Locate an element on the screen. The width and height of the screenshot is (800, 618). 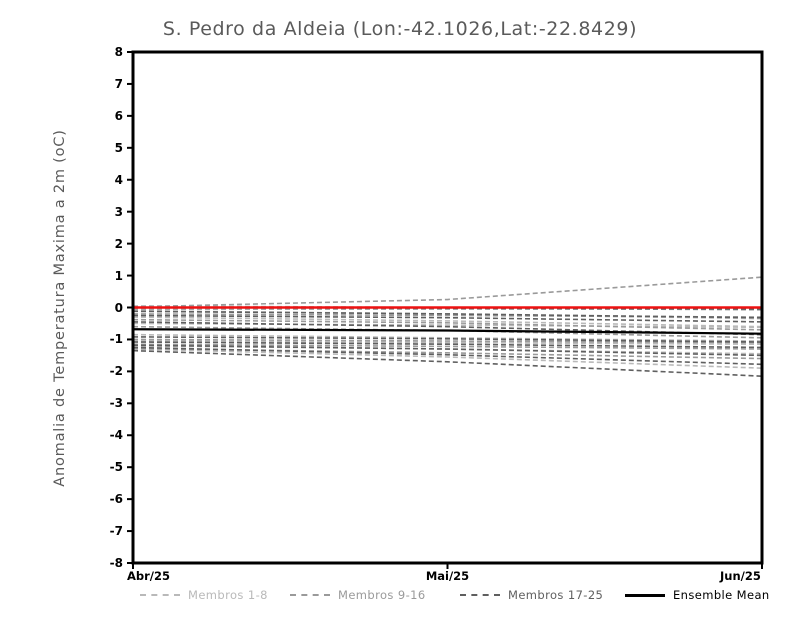
legend-entry: Ensemble Mean is located at coordinates (697, 595).